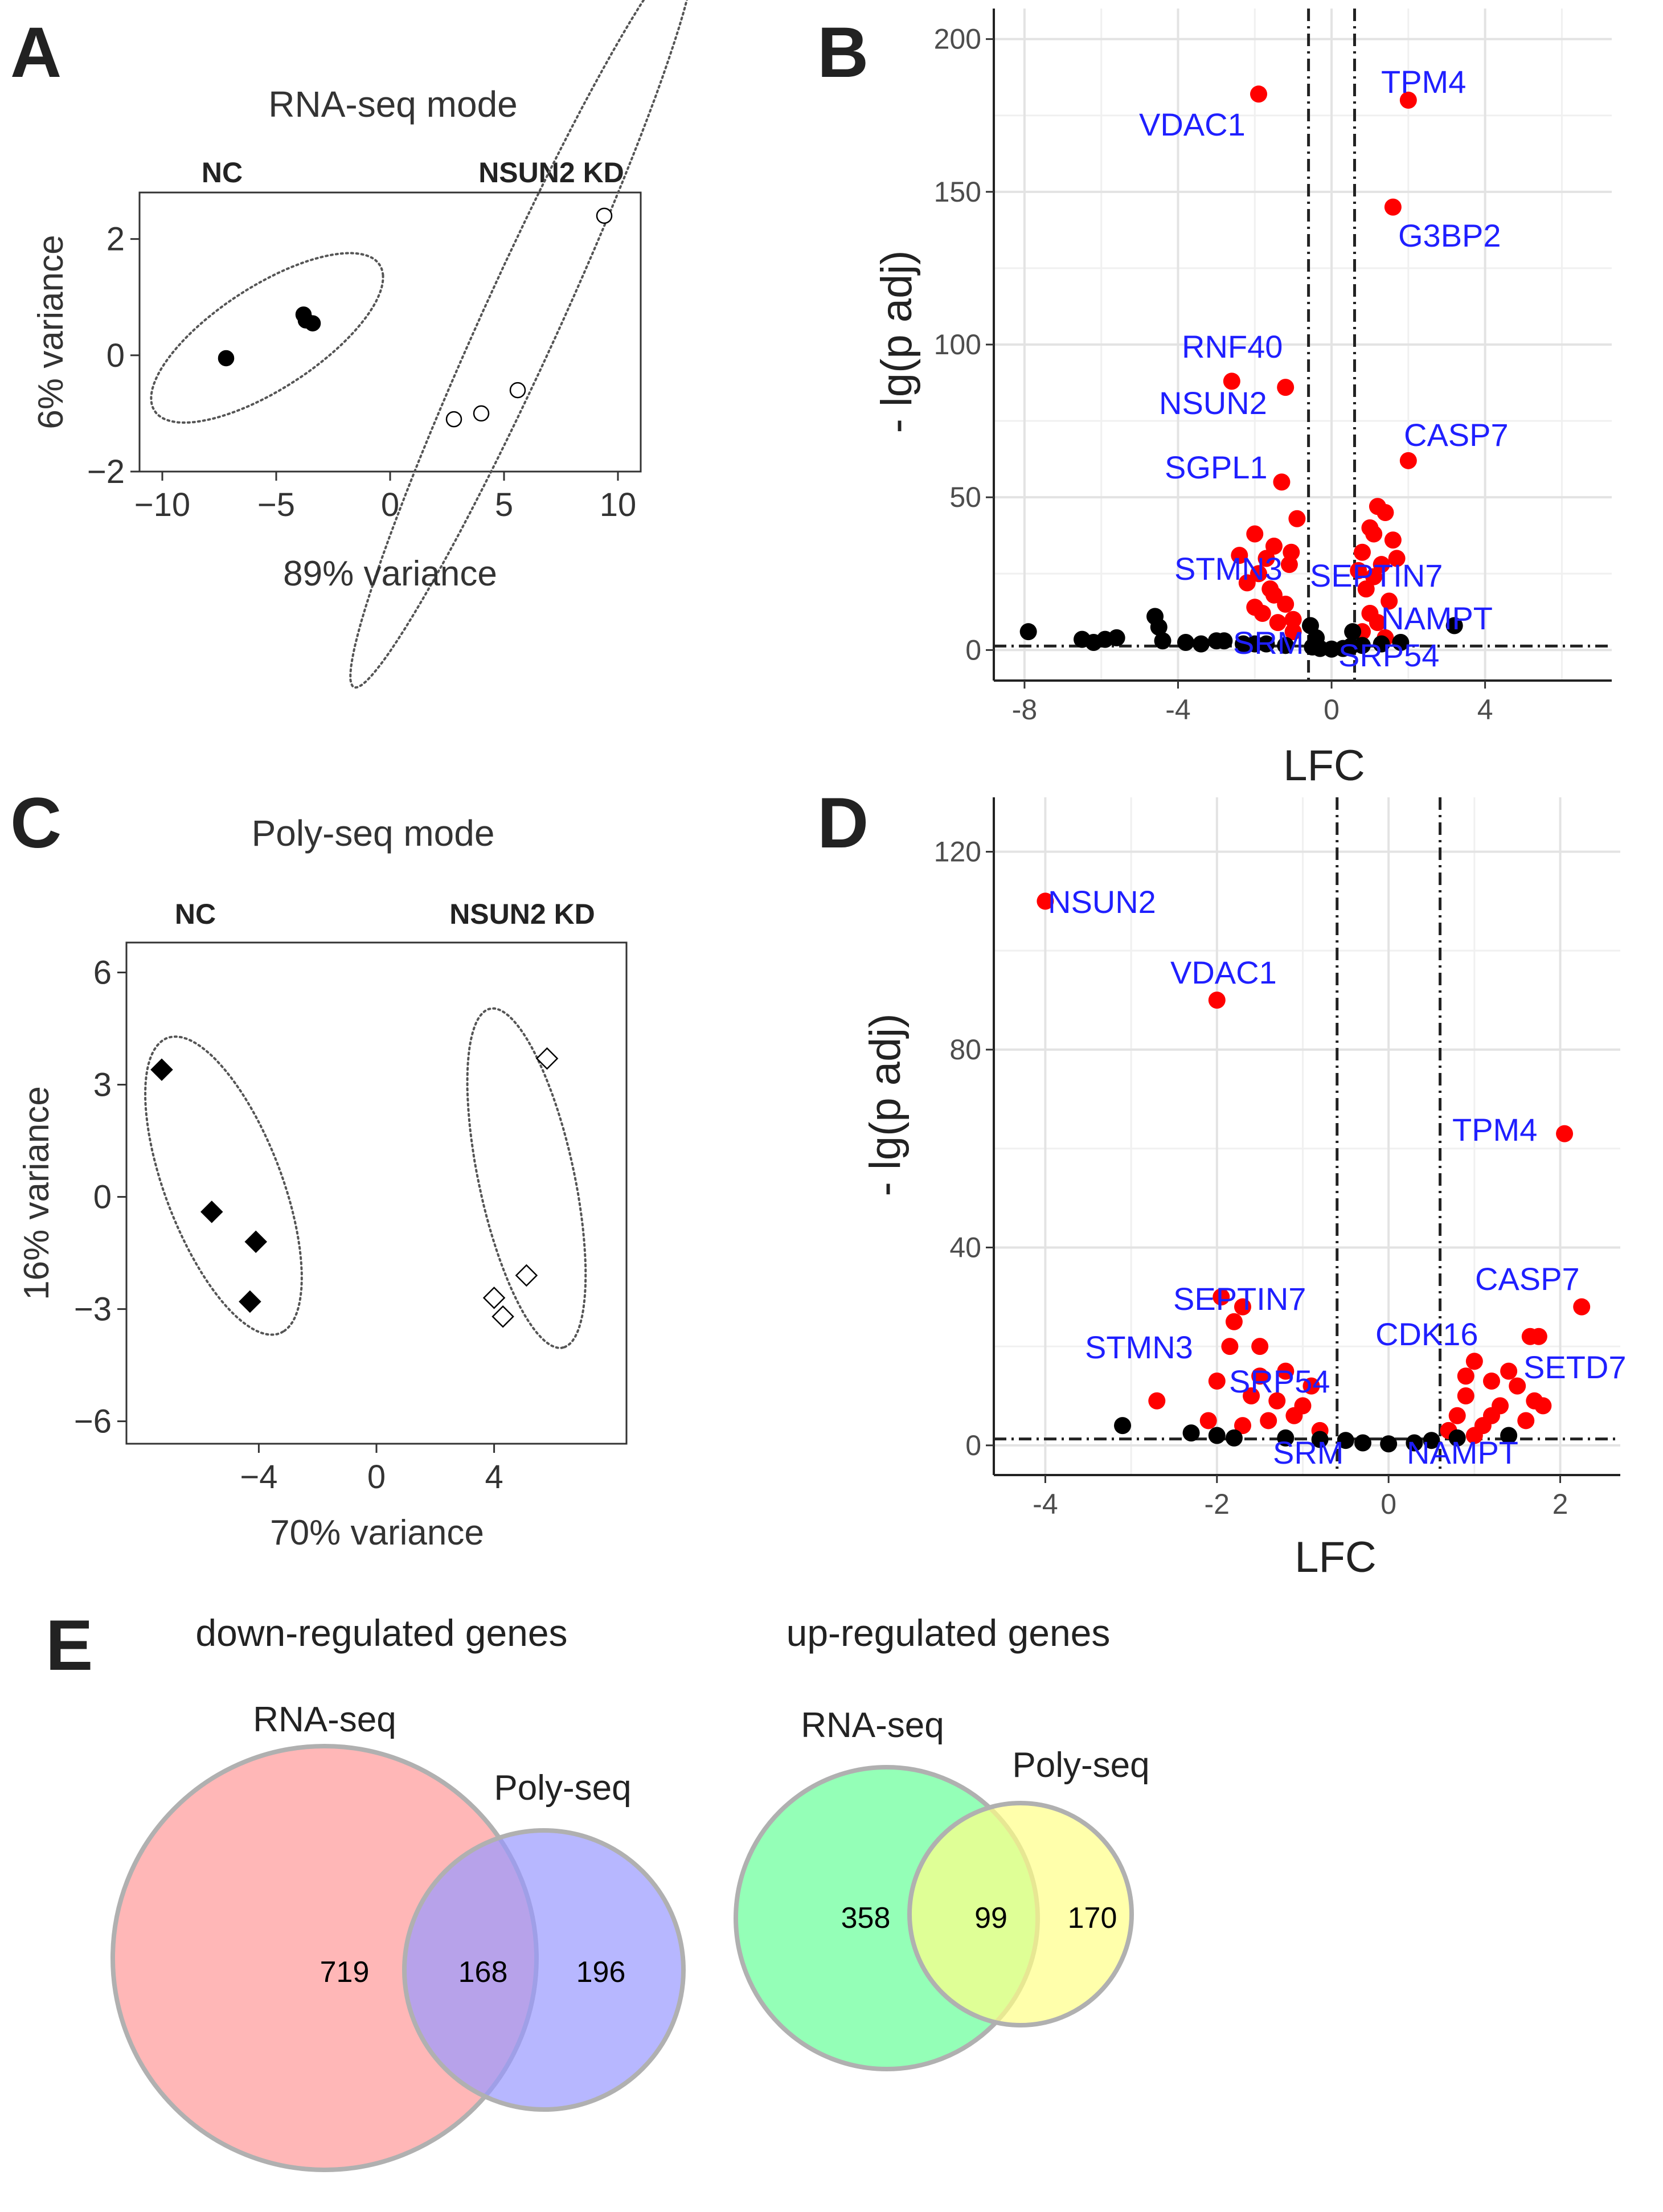 The width and height of the screenshot is (1663, 2212). What do you see at coordinates (897, 342) in the screenshot?
I see `panel-b-y-label: - lg(p adj)` at bounding box center [897, 342].